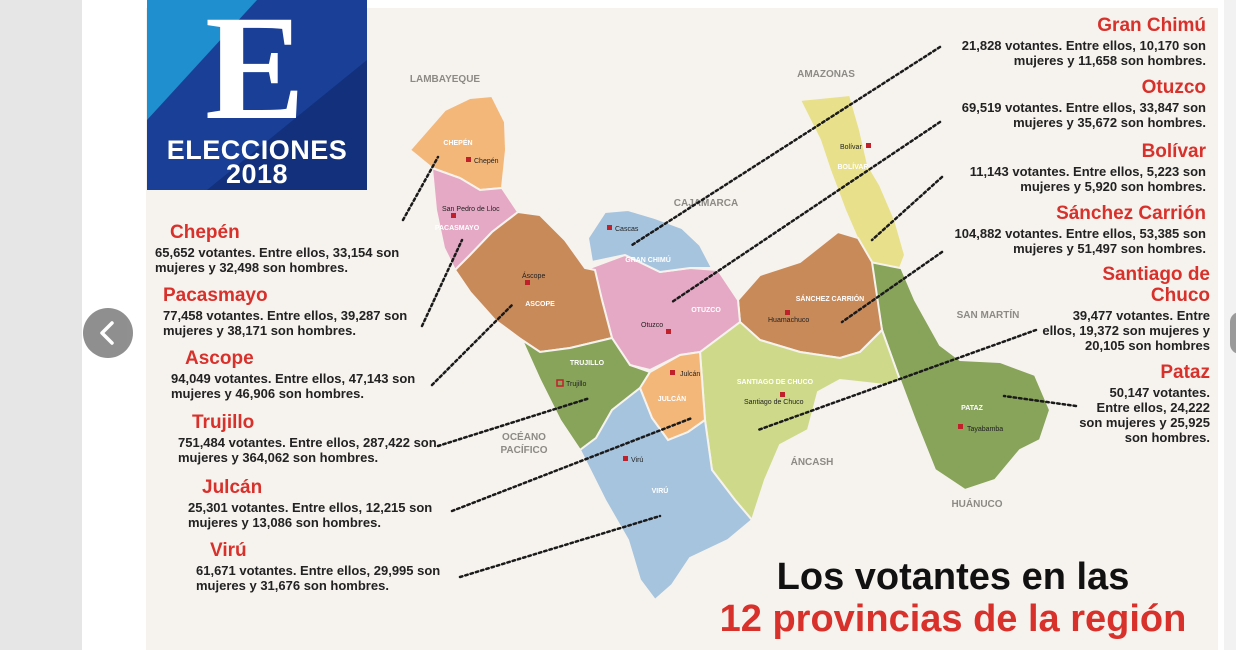 The image size is (1236, 650). I want to click on province-name: Virú, so click(228, 550).